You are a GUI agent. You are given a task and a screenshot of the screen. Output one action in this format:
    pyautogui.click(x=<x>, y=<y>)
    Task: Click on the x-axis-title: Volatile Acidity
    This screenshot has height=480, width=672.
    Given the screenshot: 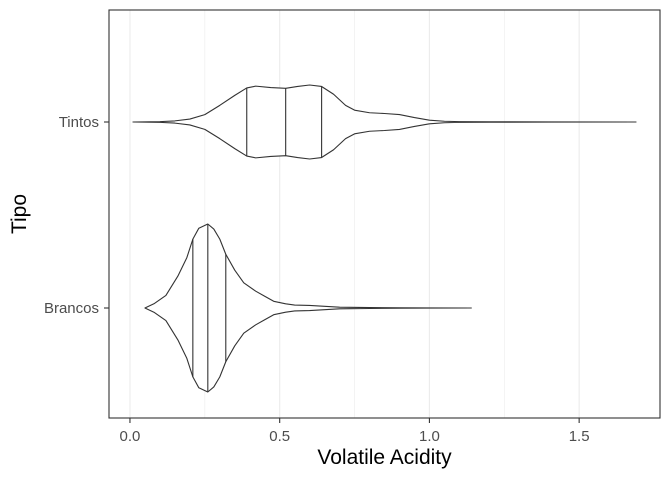 What is the action you would take?
    pyautogui.click(x=384, y=457)
    